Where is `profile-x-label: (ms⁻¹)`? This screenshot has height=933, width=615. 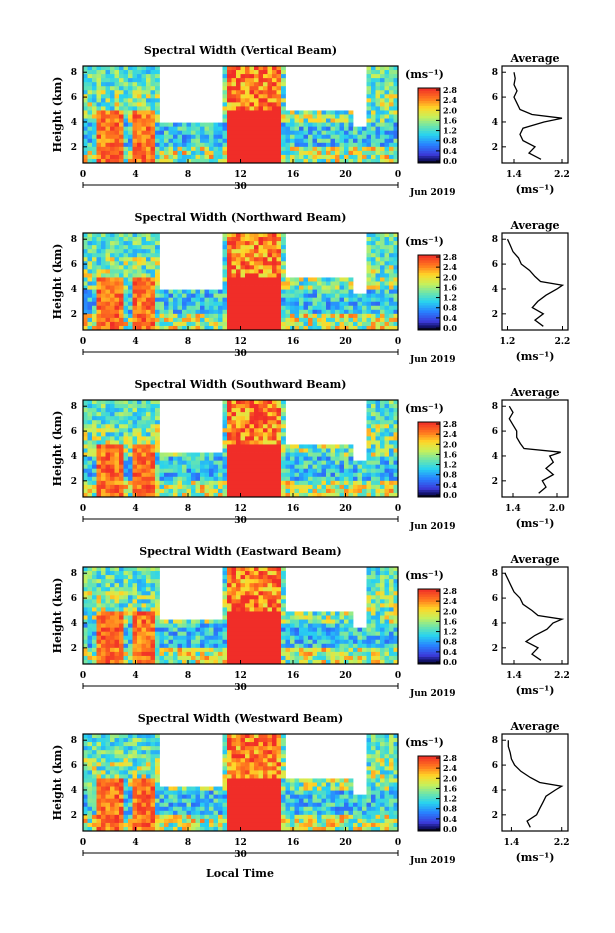
profile-x-label: (ms⁻¹) is located at coordinates (535, 356).